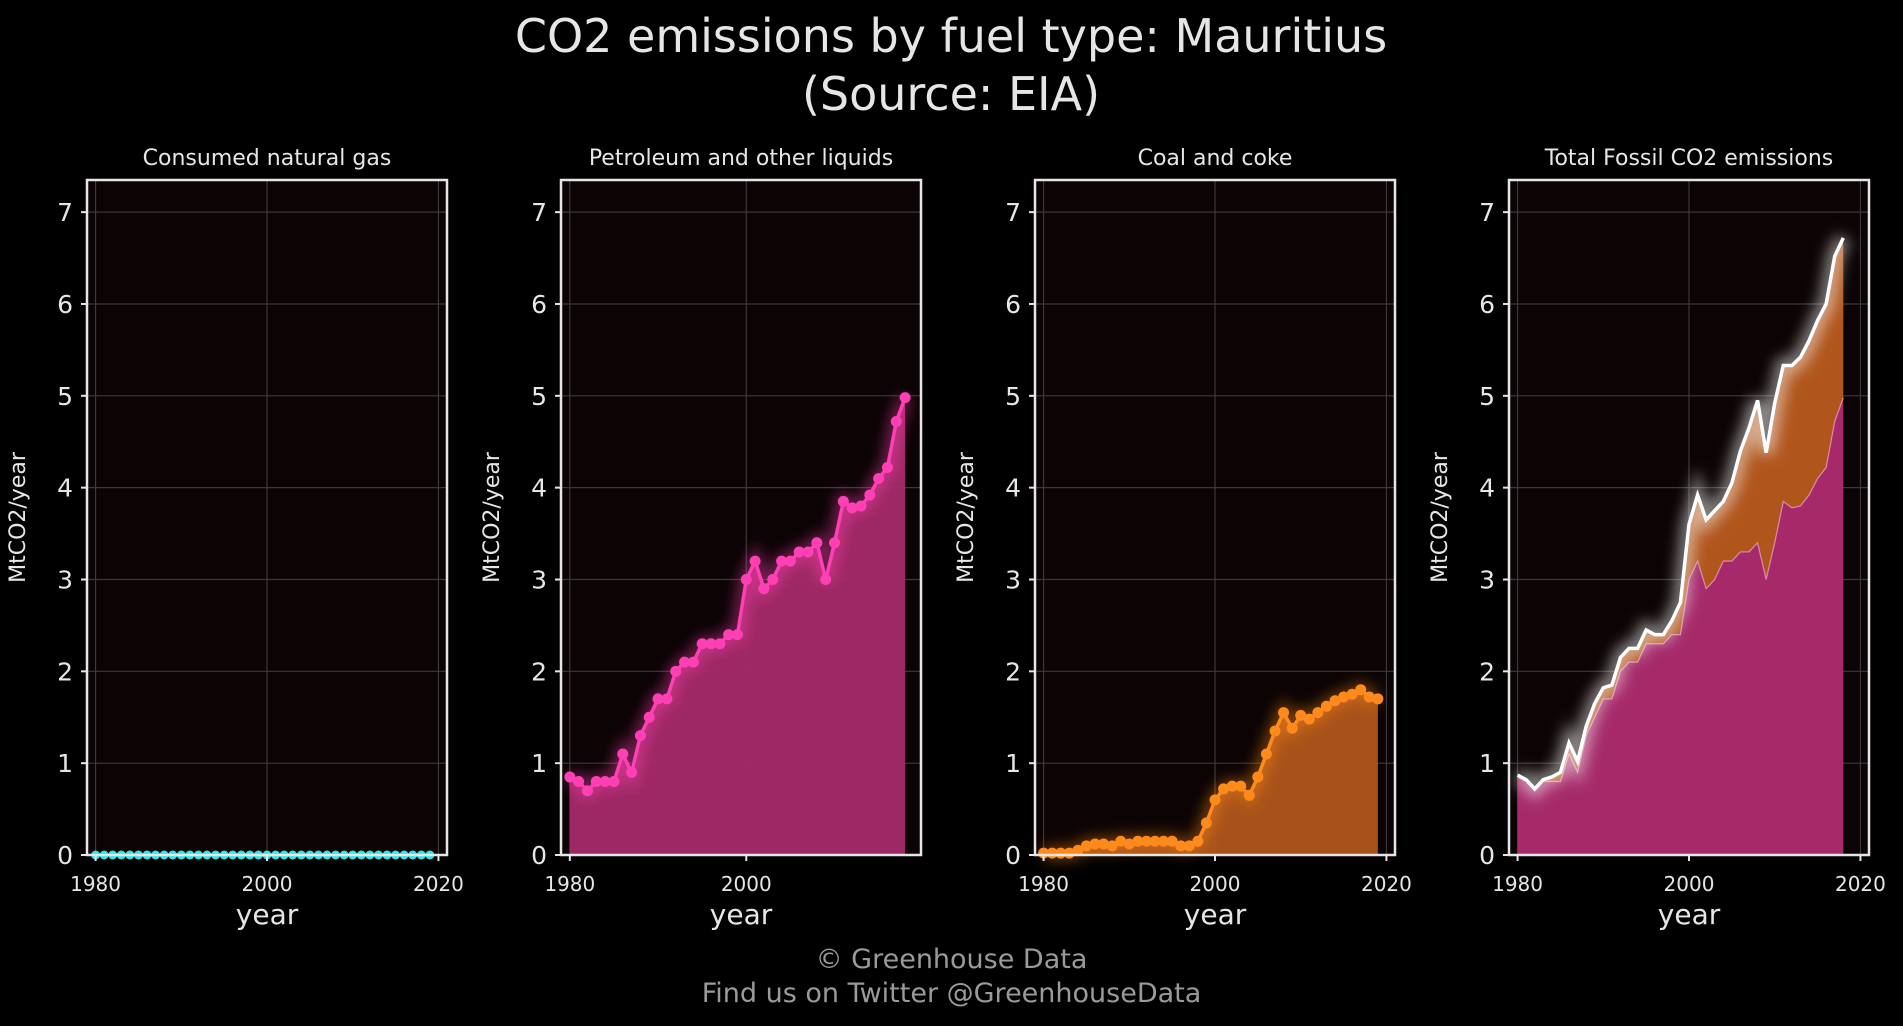 The height and width of the screenshot is (1026, 1903). I want to click on panel-title: Coal and coke, so click(1215, 158).